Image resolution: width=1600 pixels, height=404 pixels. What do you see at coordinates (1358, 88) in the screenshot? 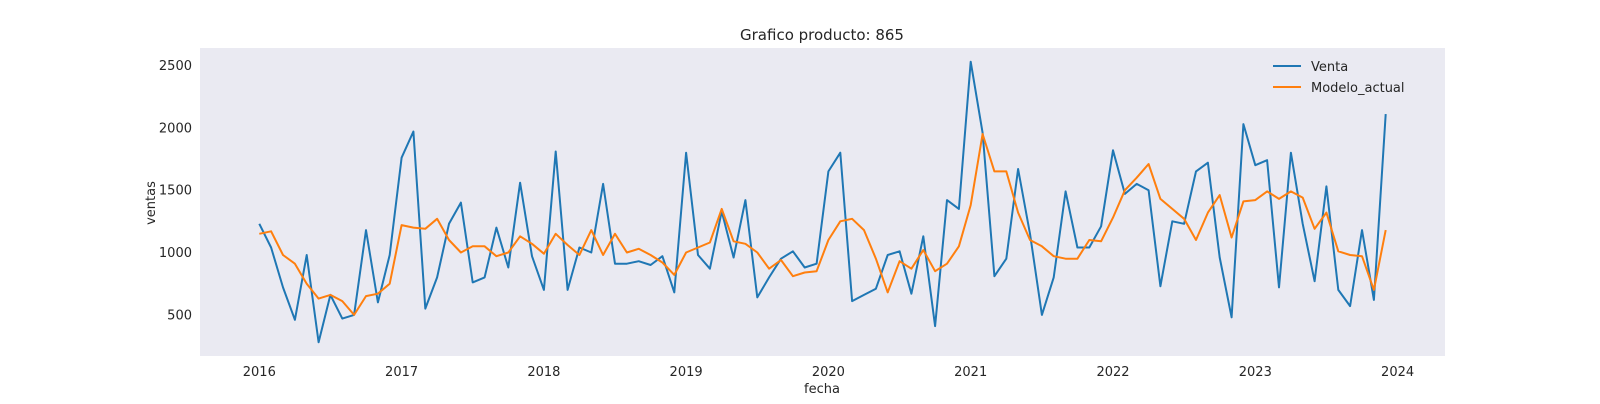
I see `legend-label: Modelo_actual` at bounding box center [1358, 88].